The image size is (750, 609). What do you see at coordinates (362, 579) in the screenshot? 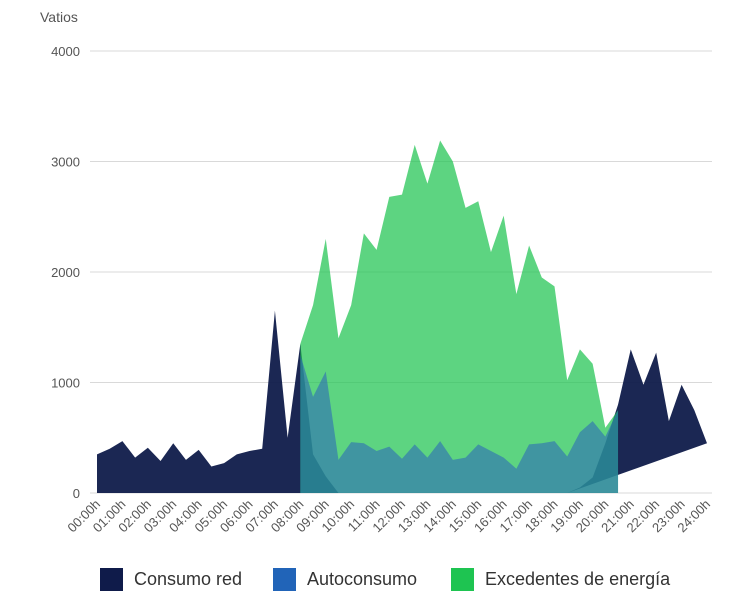
I see `legend-label-autoconsumo: Autoconsumo` at bounding box center [362, 579].